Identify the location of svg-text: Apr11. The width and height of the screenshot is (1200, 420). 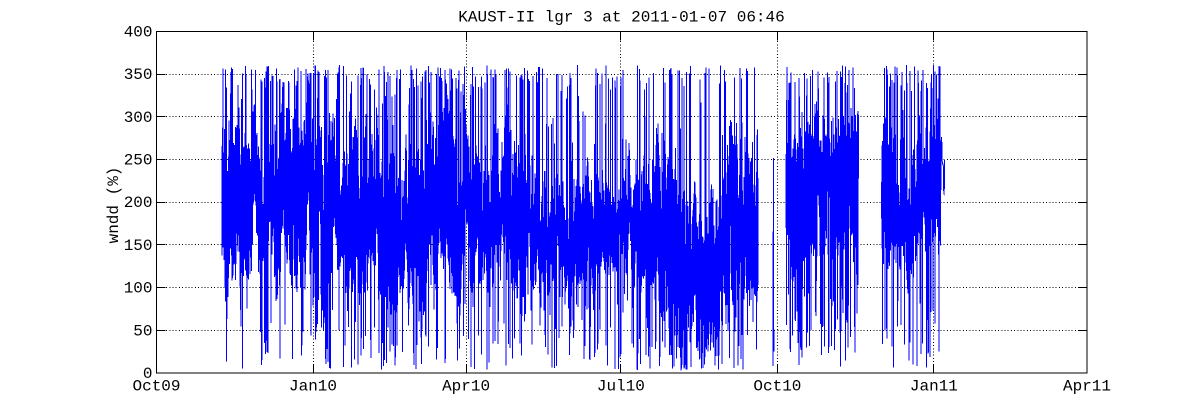
(1087, 387).